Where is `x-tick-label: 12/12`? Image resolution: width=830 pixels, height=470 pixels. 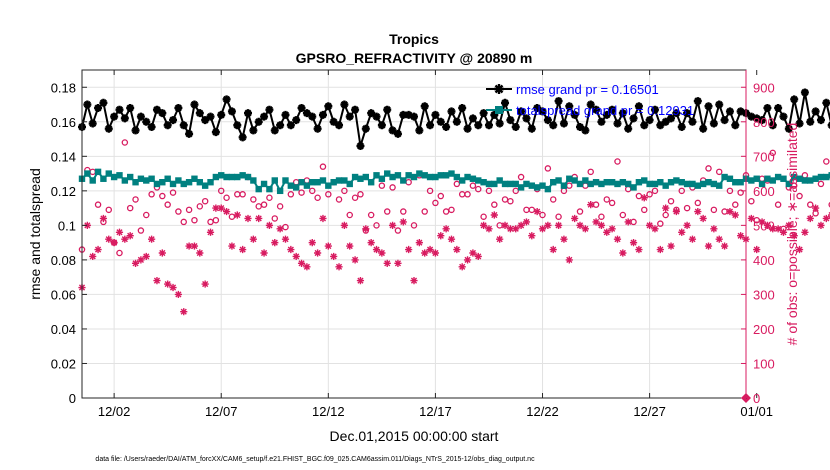 x-tick-label: 12/12 is located at coordinates (328, 411).